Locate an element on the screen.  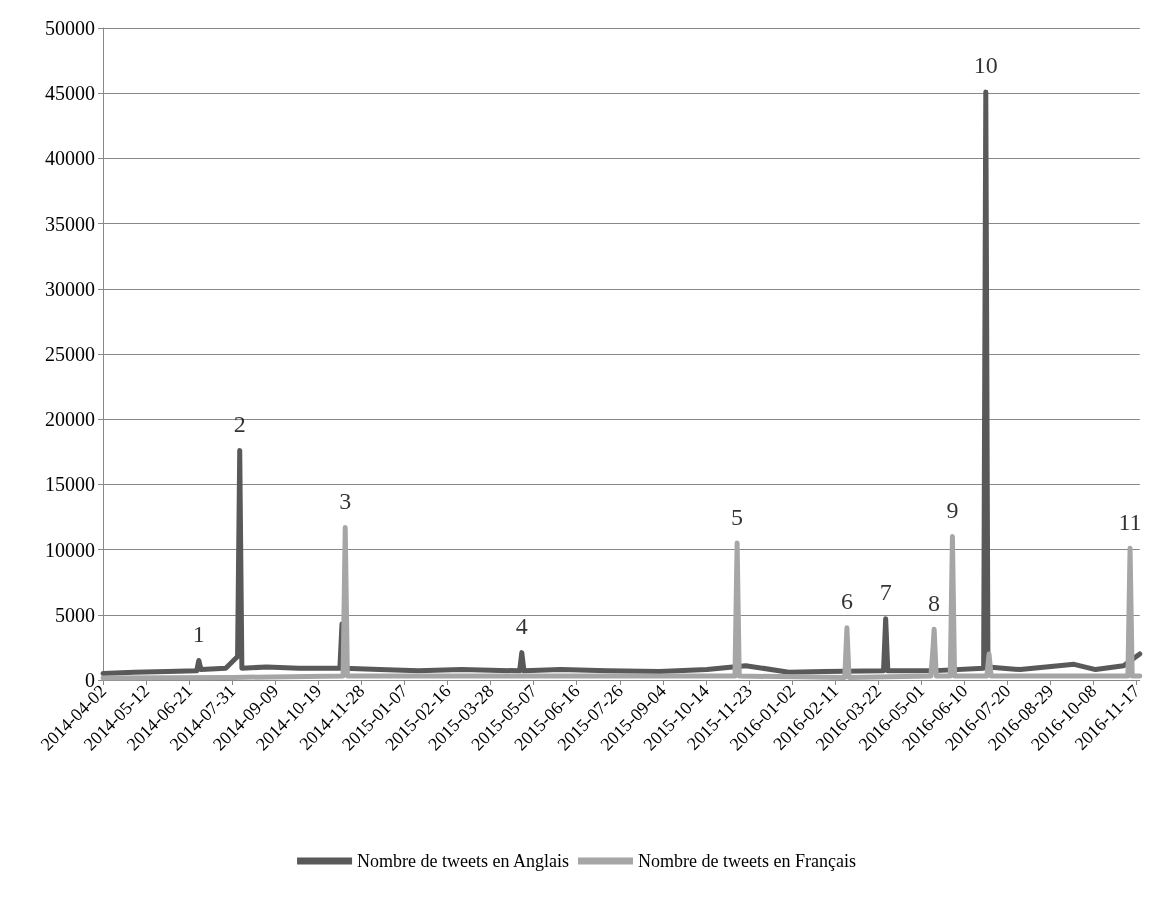
y-tick-label: 15000 is located at coordinates (70, 484).